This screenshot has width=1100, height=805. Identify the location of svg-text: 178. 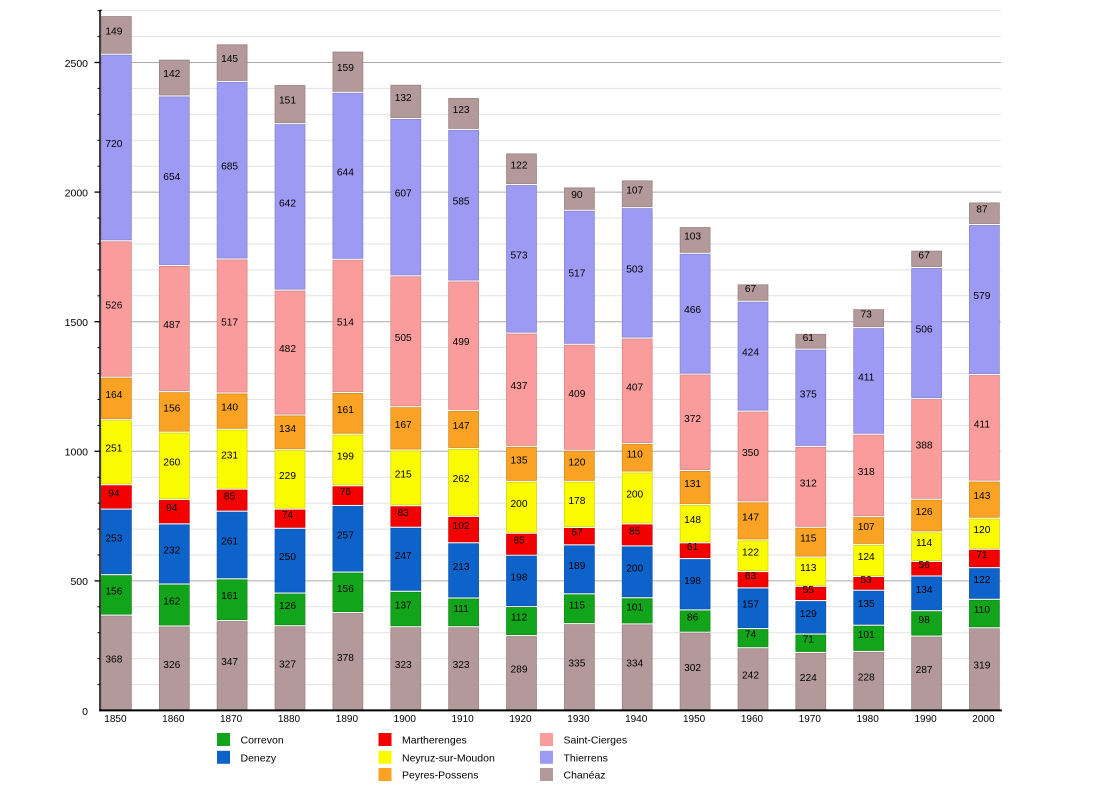
(576, 501).